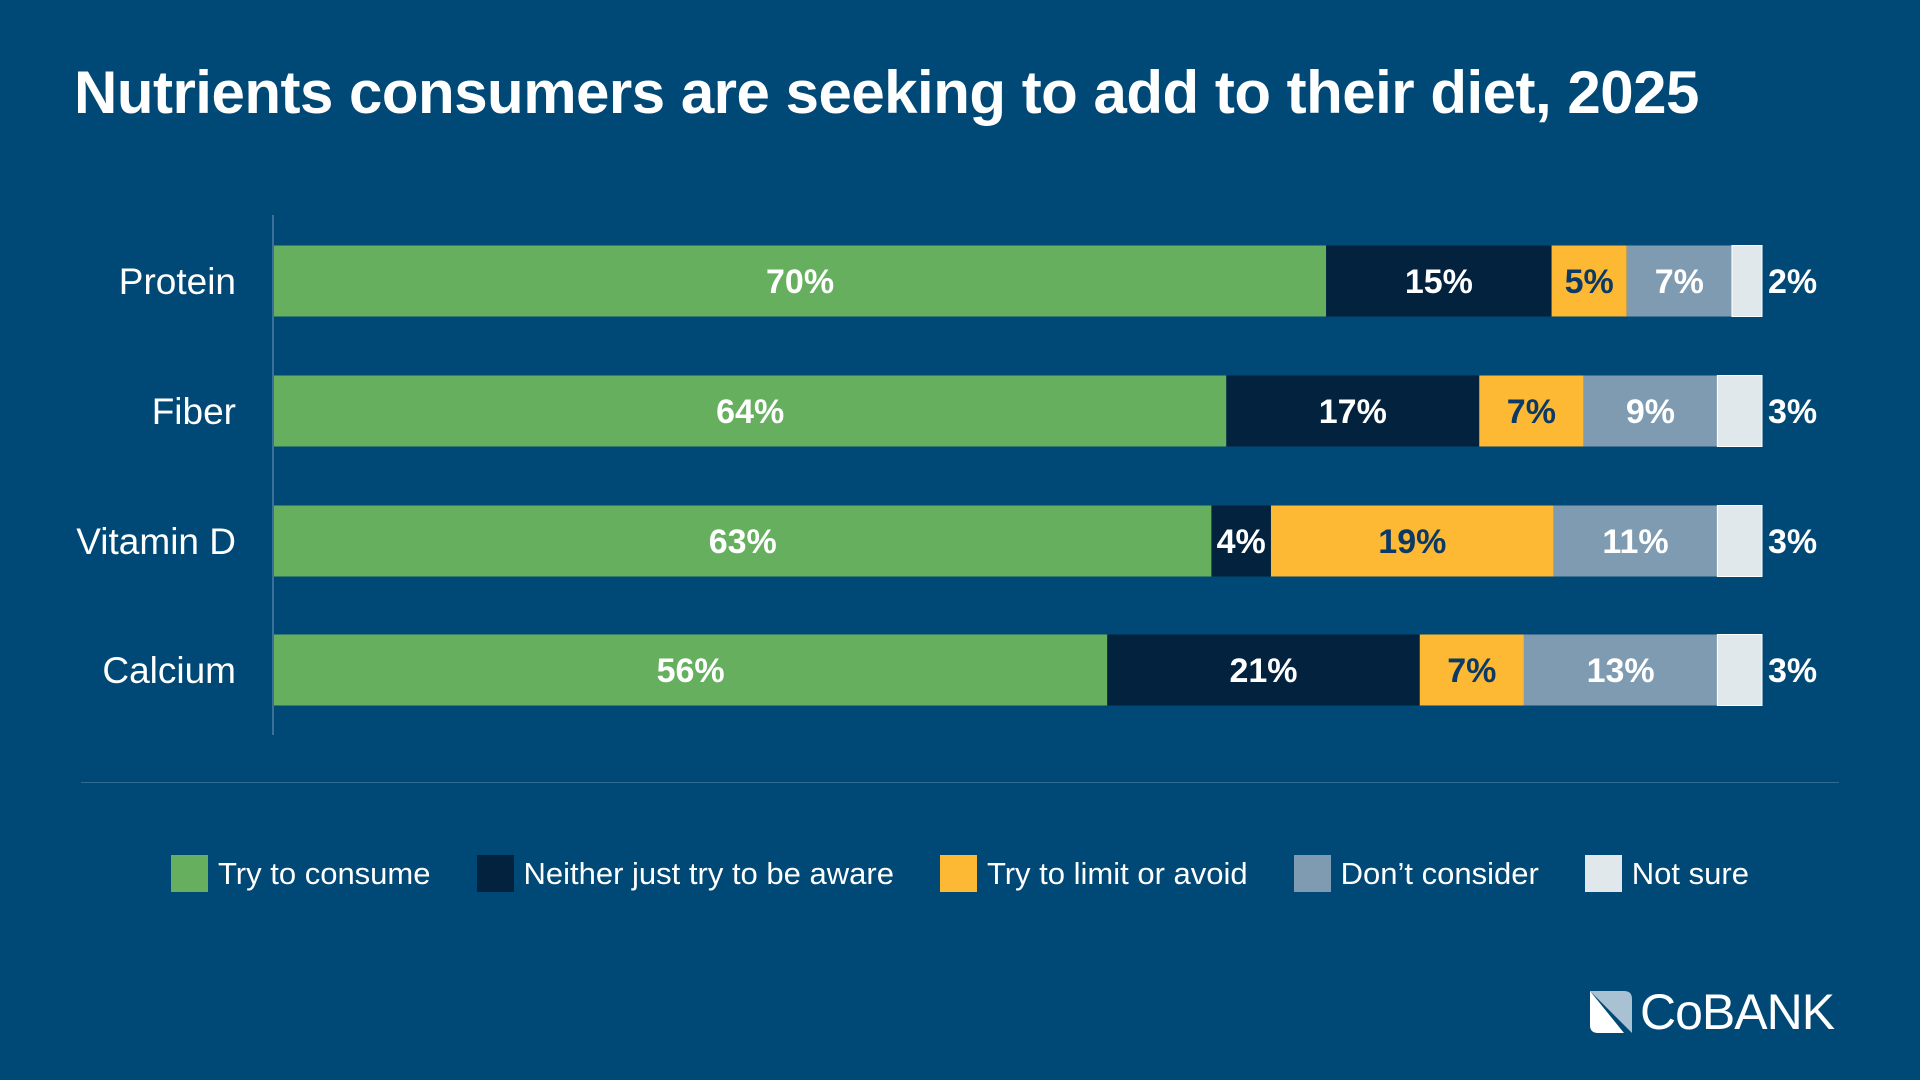 This screenshot has height=1080, width=1920. I want to click on legend-label: Neither just try to be aware, so click(708, 873).